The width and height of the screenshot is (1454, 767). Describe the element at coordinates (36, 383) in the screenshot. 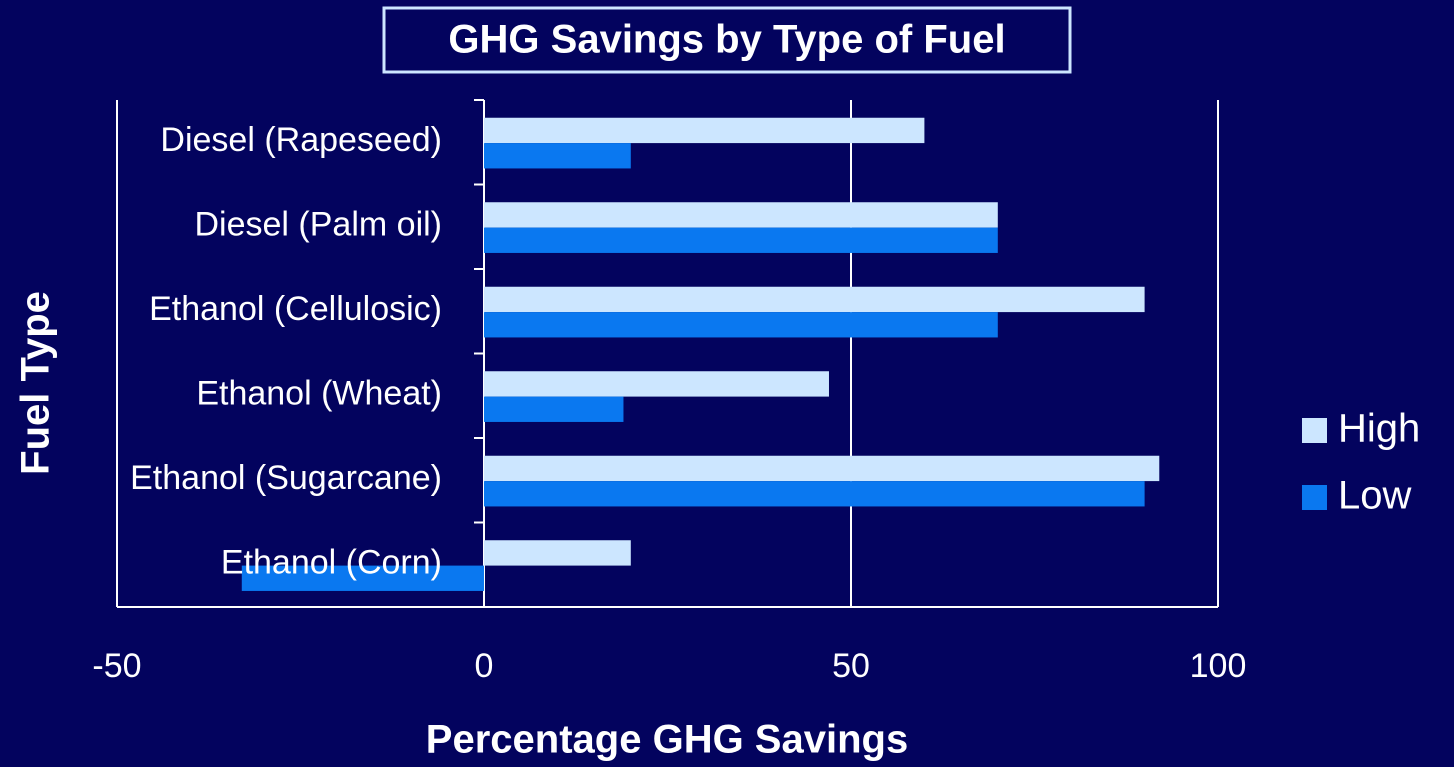

I see `y-axis-title: Fuel Type` at that location.